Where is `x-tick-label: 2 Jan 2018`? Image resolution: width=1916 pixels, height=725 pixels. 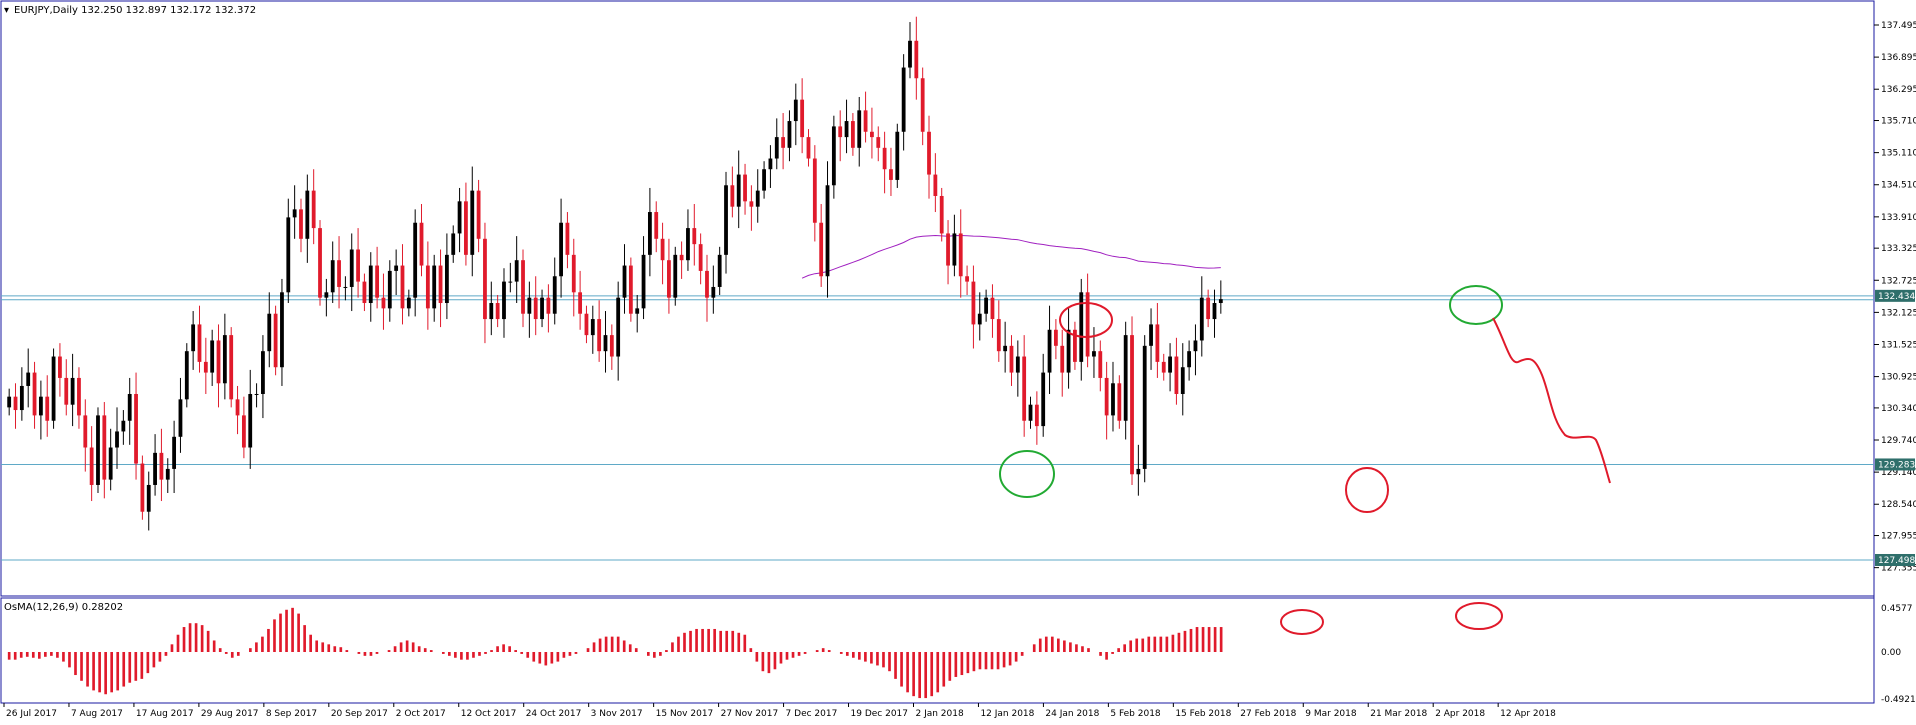
x-tick-label: 2 Jan 2018 is located at coordinates (939, 714).